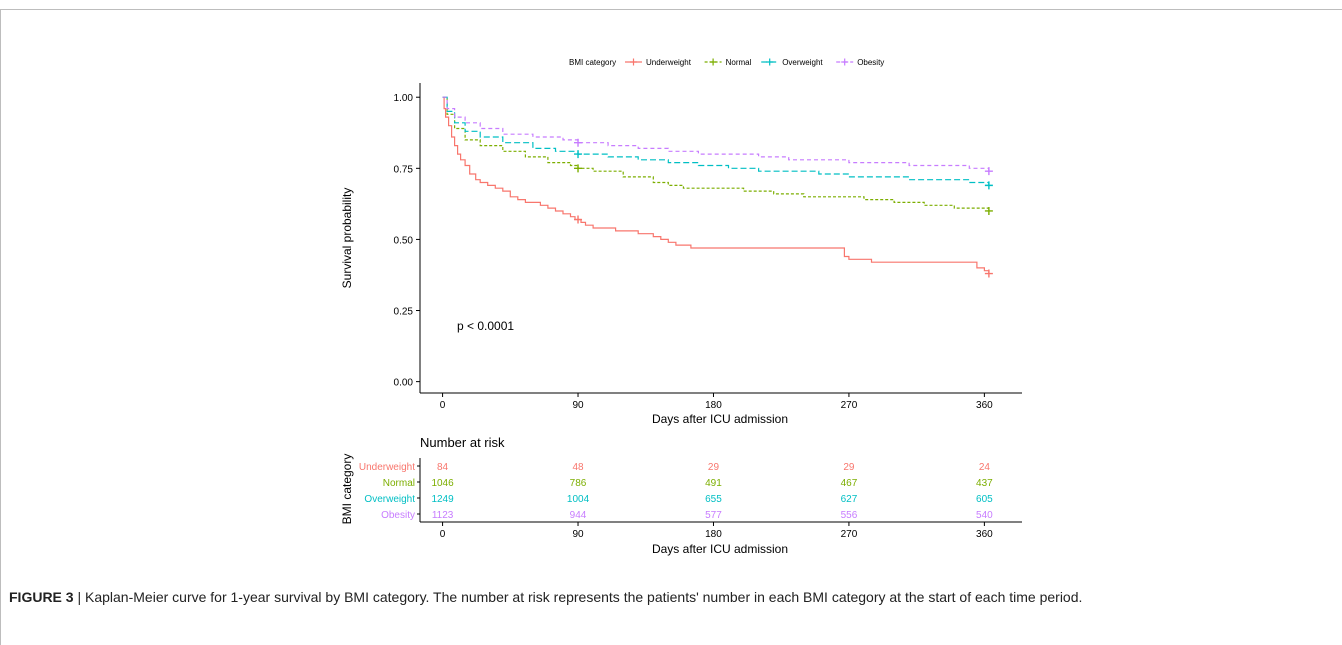 The width and height of the screenshot is (1342, 645). I want to click on y-tick-label: 0.75, so click(404, 169).